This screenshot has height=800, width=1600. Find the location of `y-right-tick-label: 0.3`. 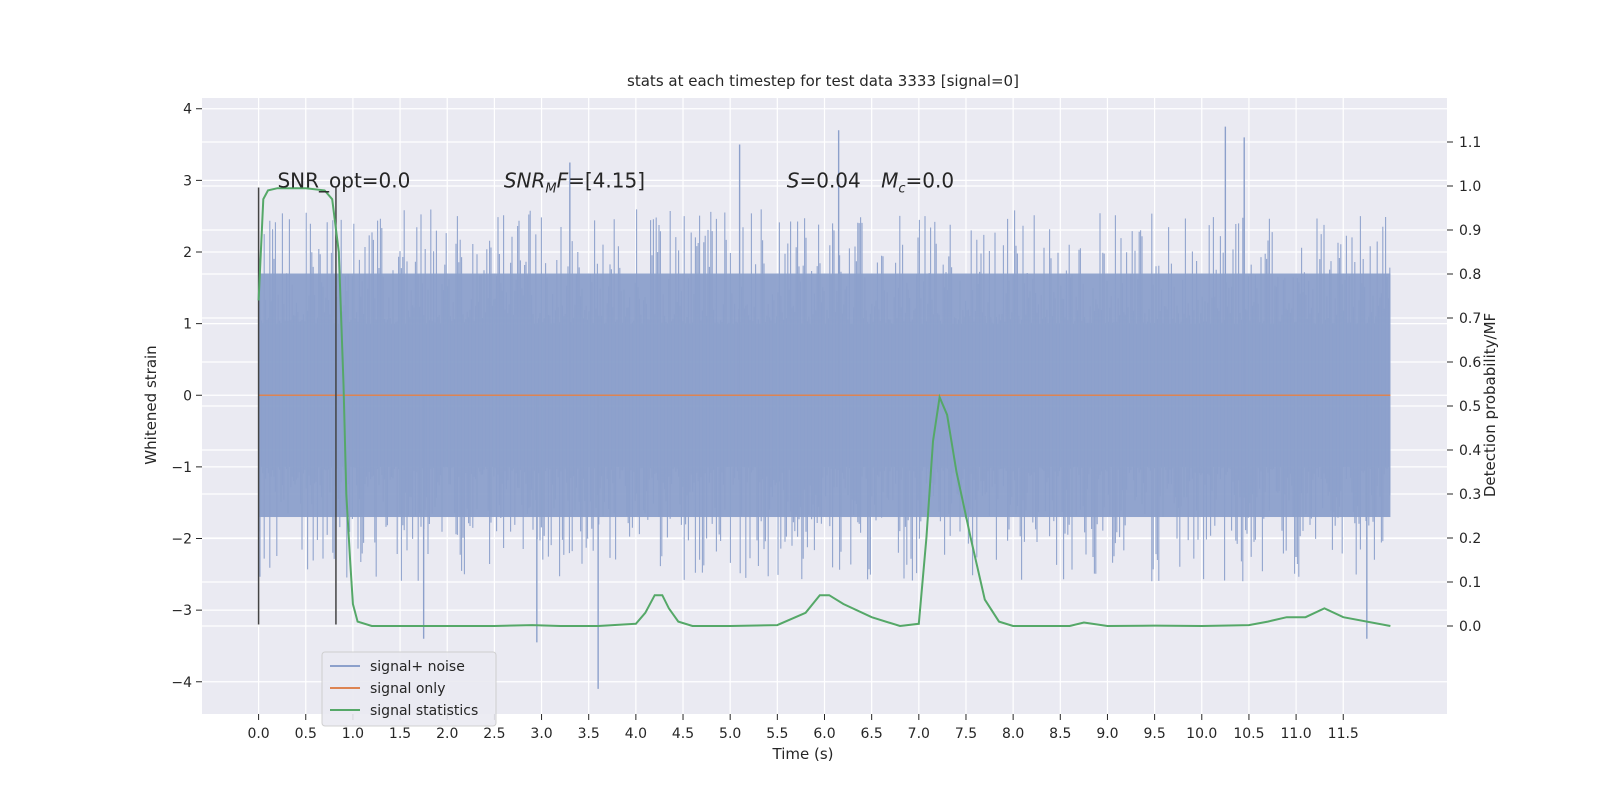

y-right-tick-label: 0.3 is located at coordinates (1470, 495).